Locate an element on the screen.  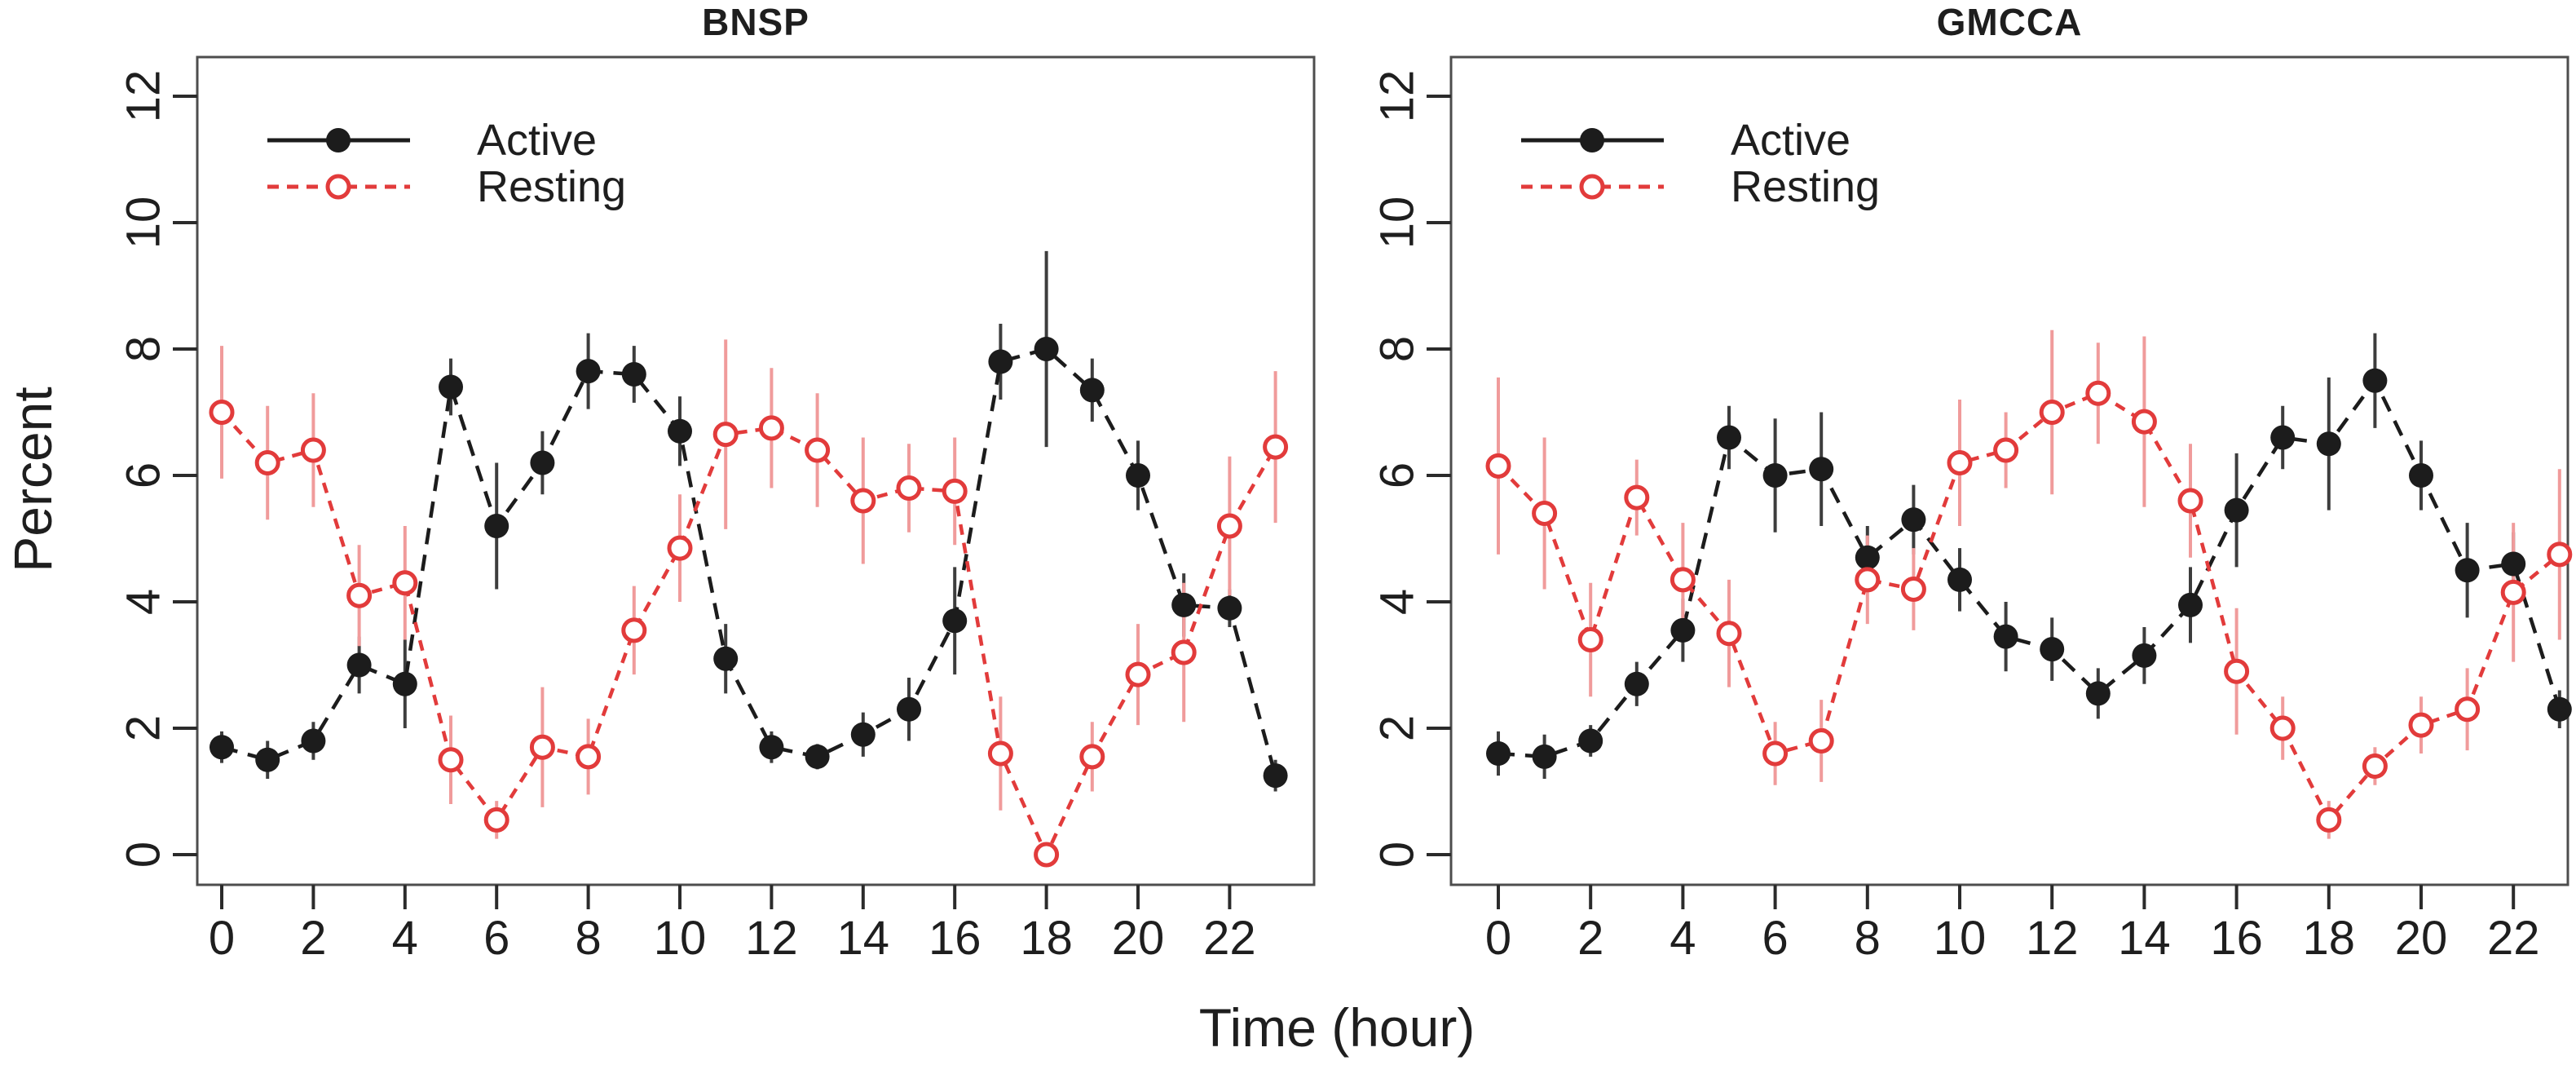
gmcca-resting-point-h3 is located at coordinates (1637, 497).